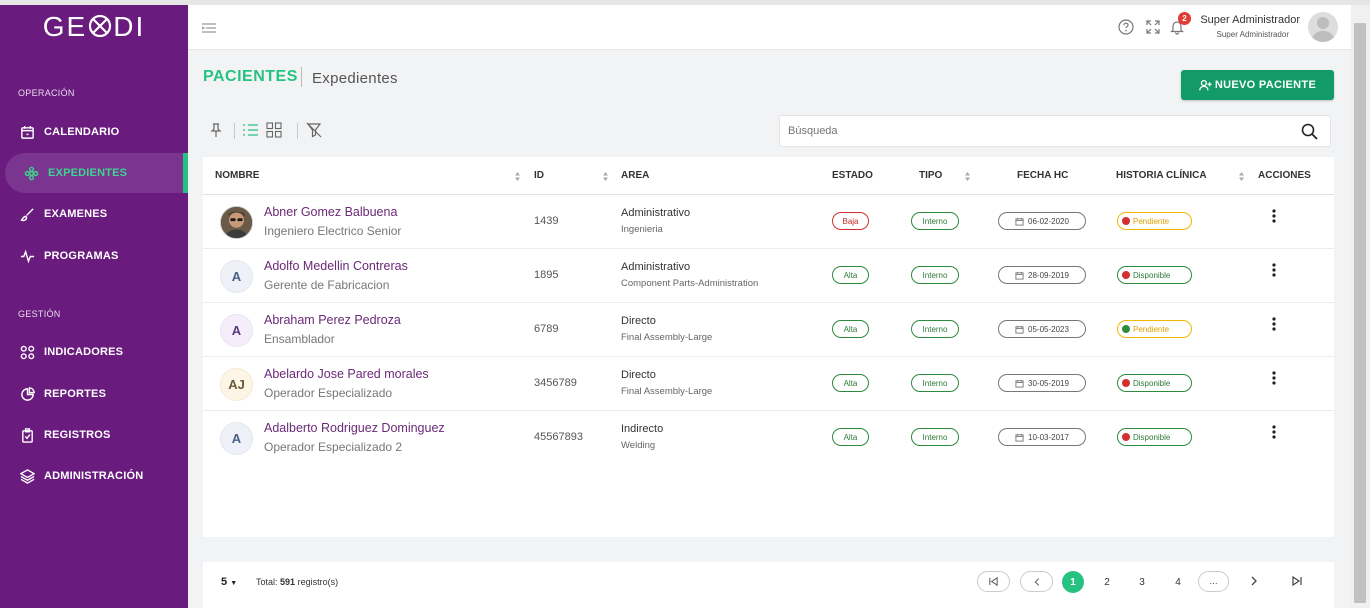 This screenshot has height=608, width=1370. What do you see at coordinates (250, 130) in the screenshot?
I see `list-view-icon` at bounding box center [250, 130].